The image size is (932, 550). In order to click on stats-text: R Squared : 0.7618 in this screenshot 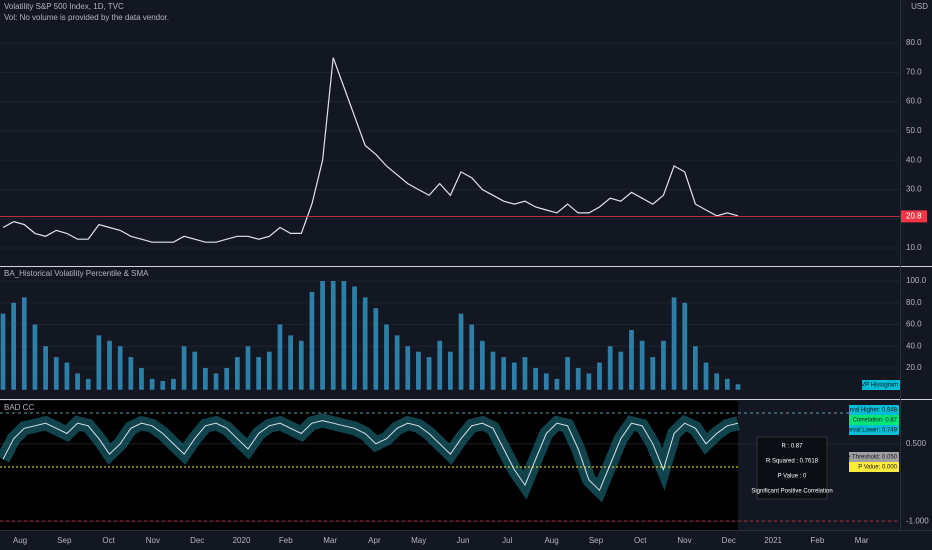, I will do `click(792, 462)`.